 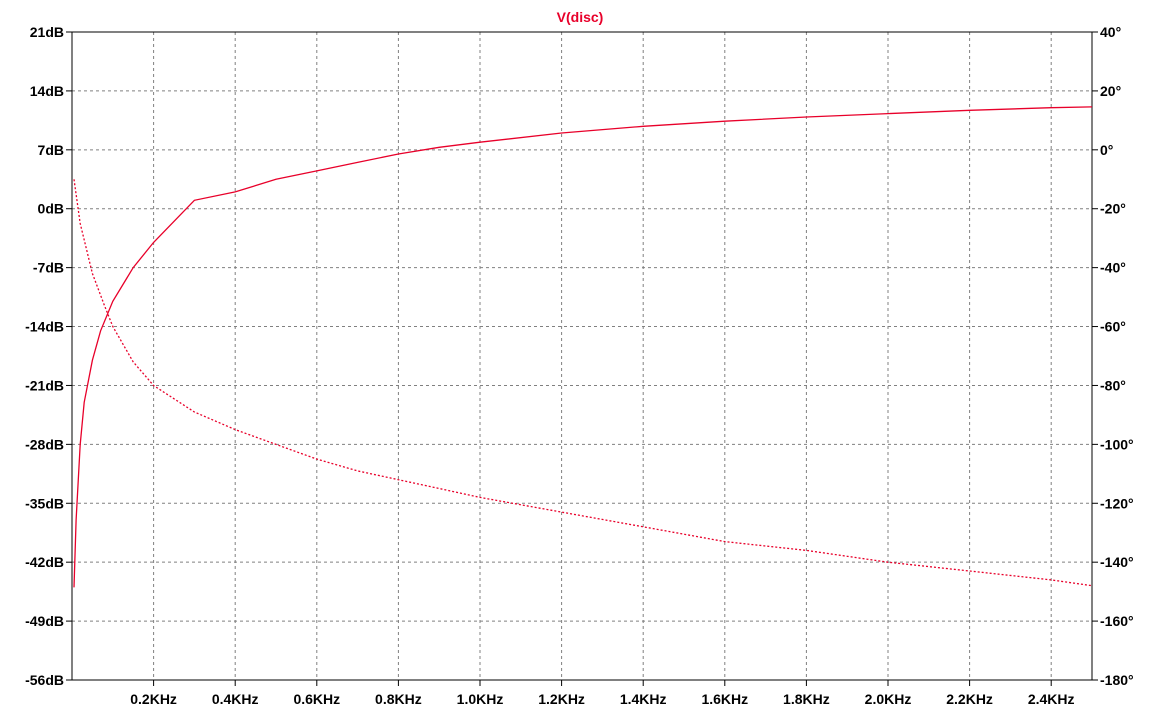 What do you see at coordinates (724, 699) in the screenshot?
I see `x-tick-label: 1.6KHz` at bounding box center [724, 699].